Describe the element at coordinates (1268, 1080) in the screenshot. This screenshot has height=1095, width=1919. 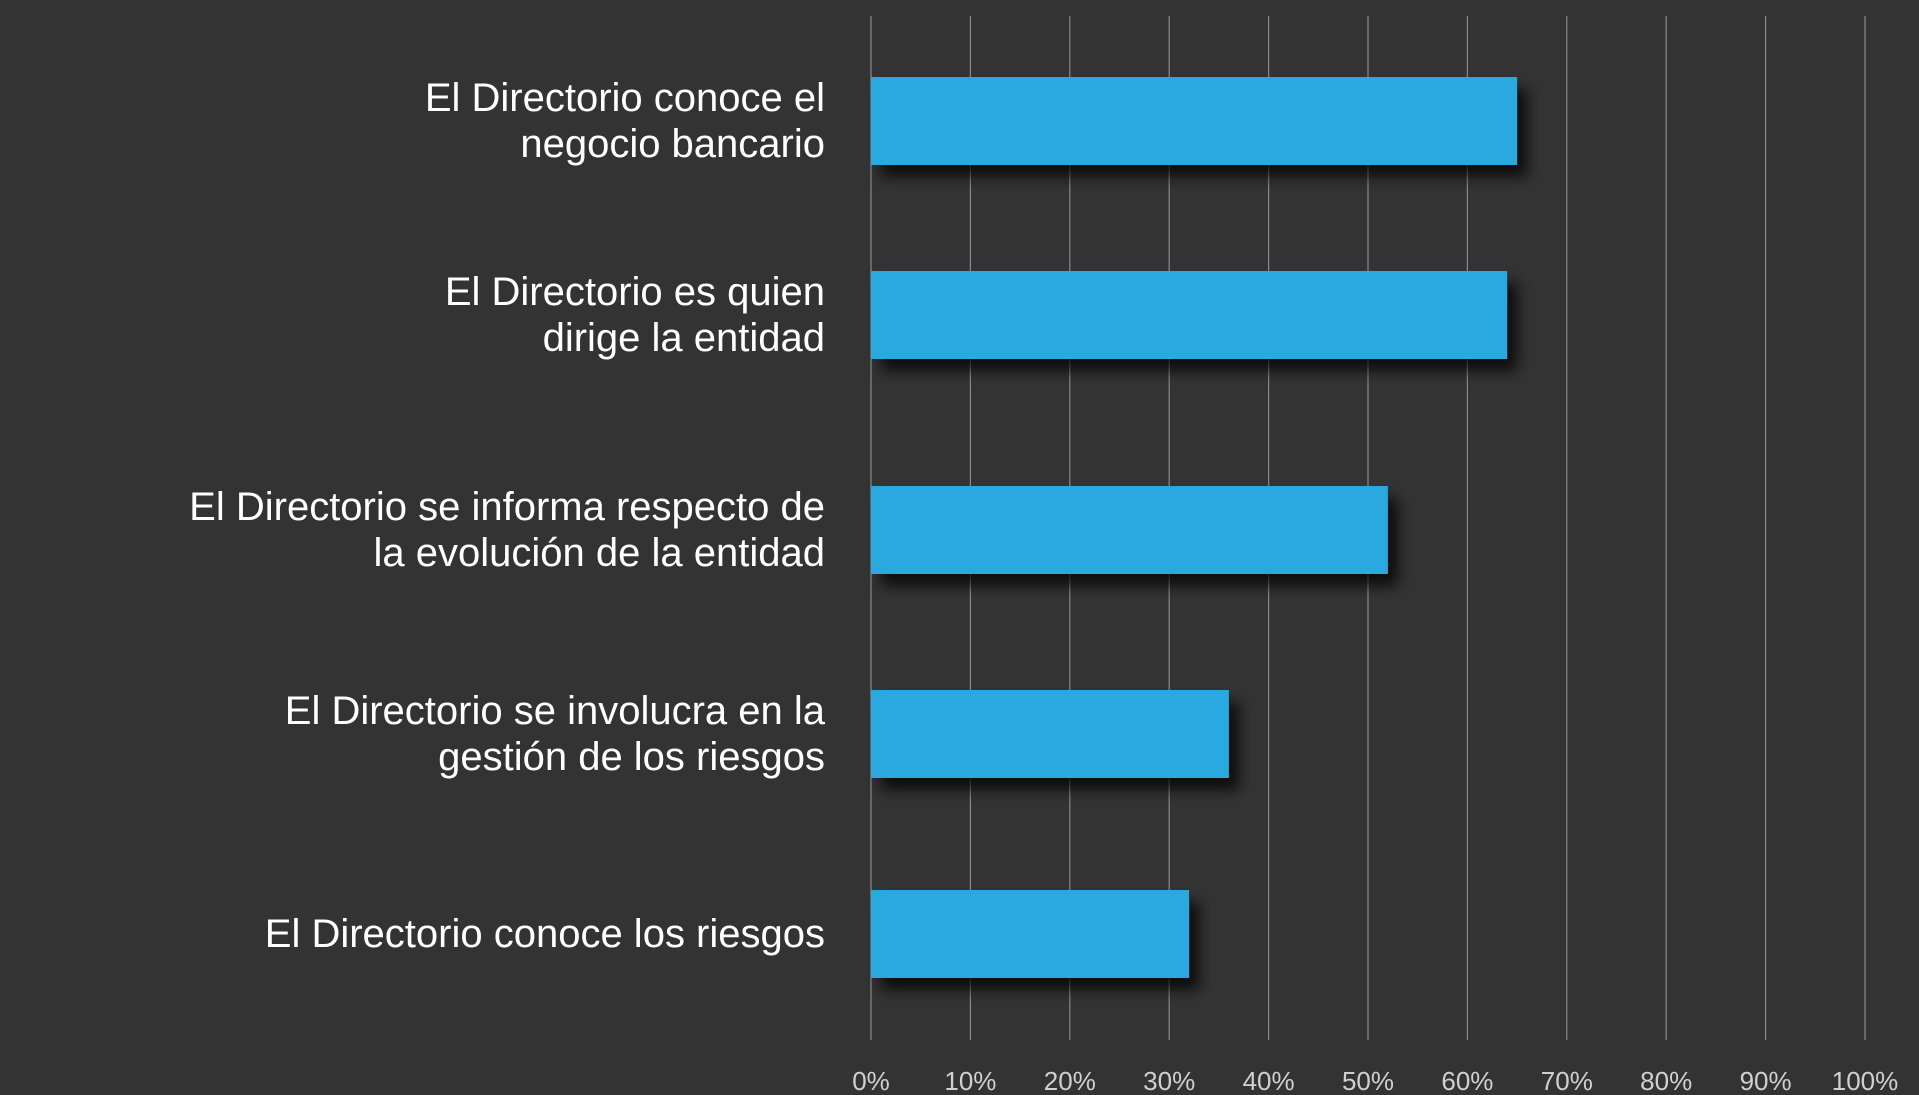
I see `x-tick-label: 40%` at that location.